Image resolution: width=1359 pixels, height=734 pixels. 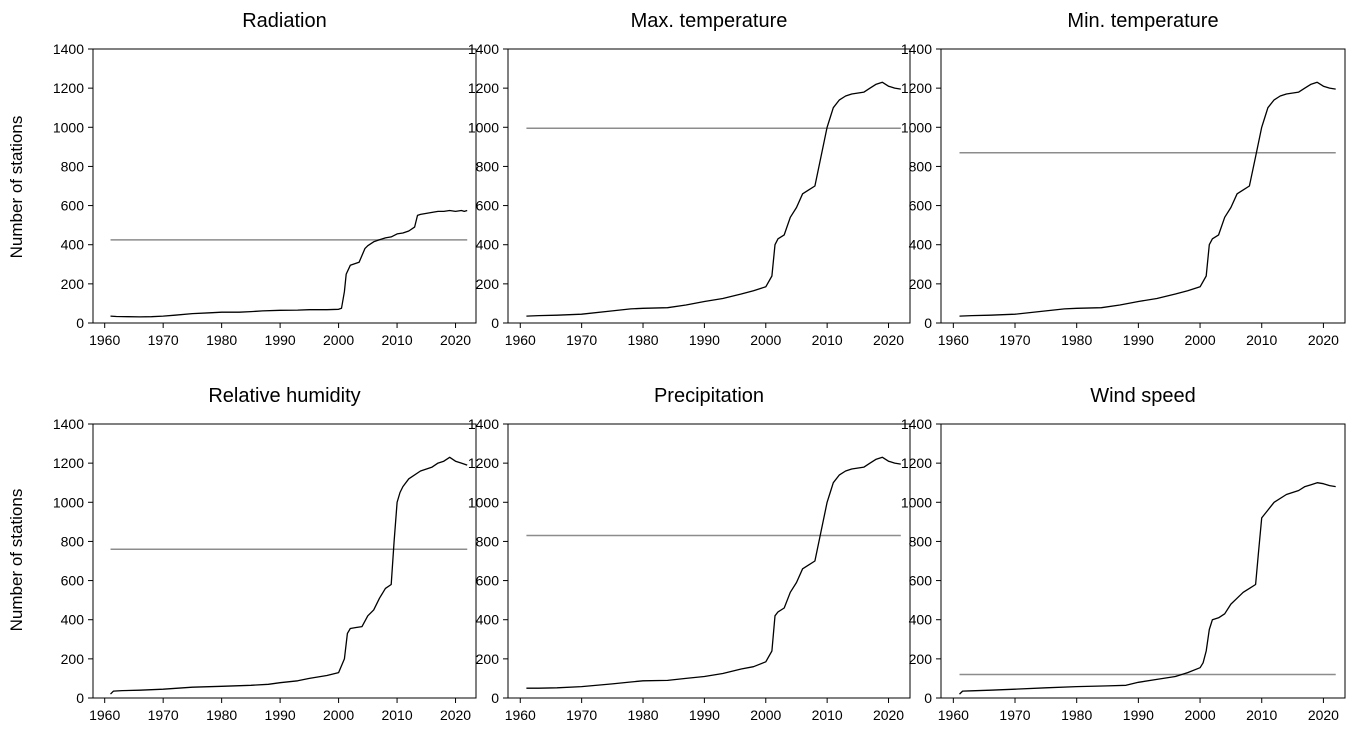 What do you see at coordinates (16, 187) in the screenshot?
I see `y-axis-label-top: Number of stations` at bounding box center [16, 187].